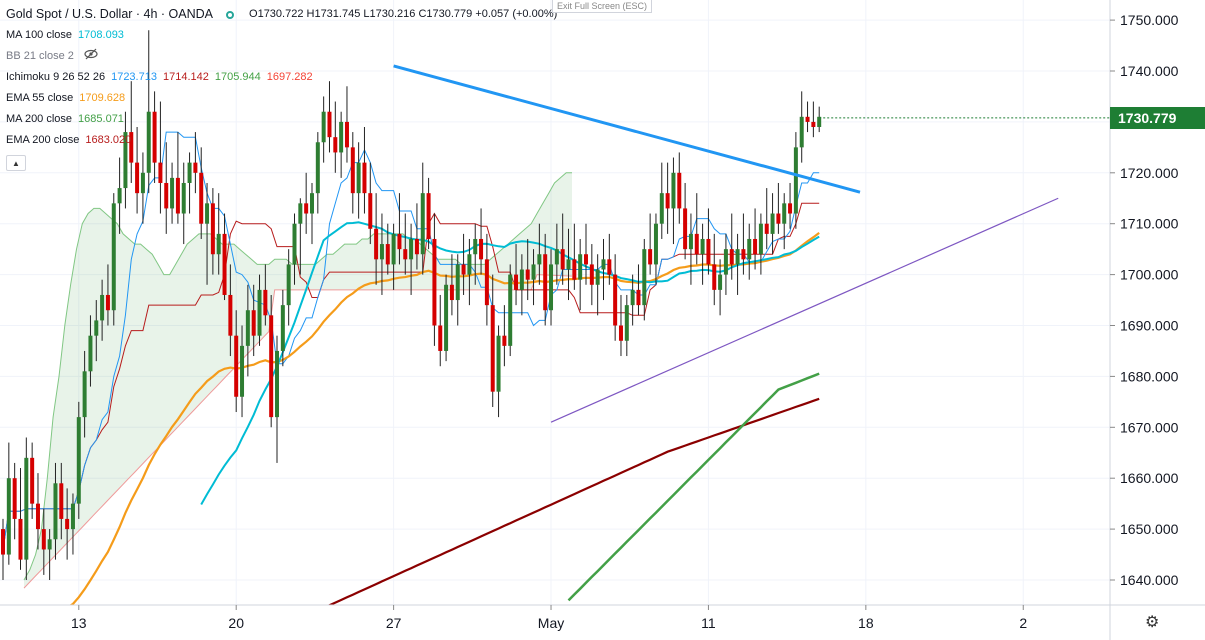 The image size is (1205, 640). What do you see at coordinates (866, 623) in the screenshot?
I see `x-tick-label: 18` at bounding box center [866, 623].